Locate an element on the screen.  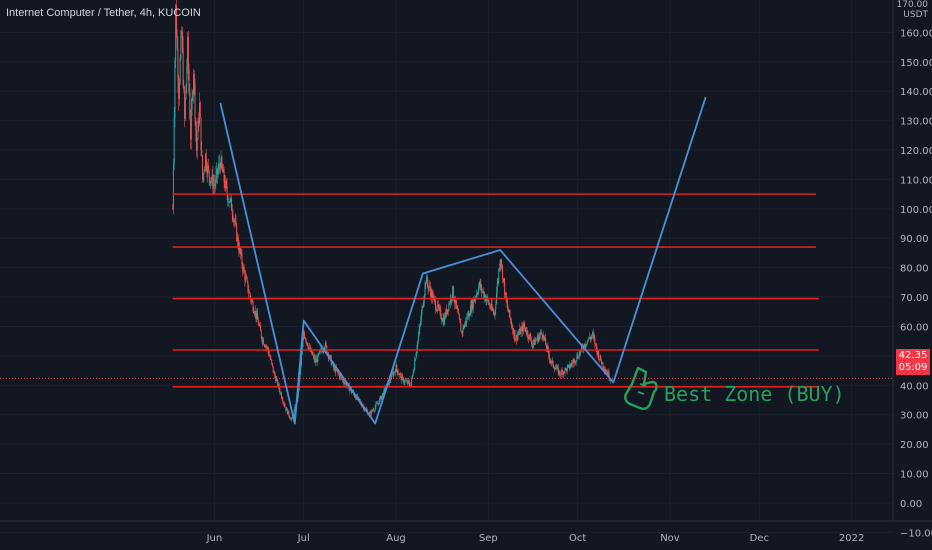
price-unit-top-value: 170.00 is located at coordinates (912, 5).